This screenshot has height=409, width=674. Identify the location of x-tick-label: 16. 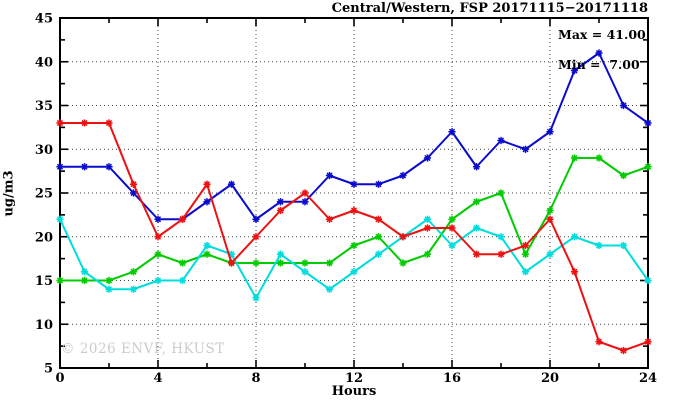
(452, 378).